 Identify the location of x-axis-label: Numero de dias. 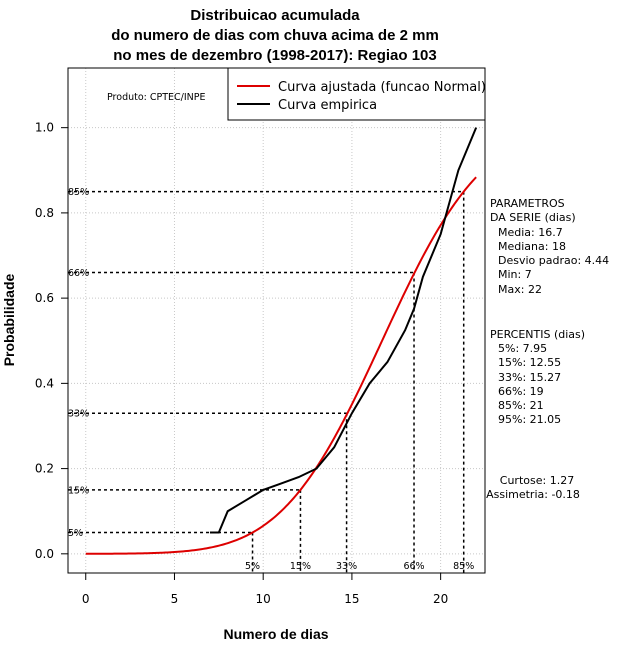
(275, 634).